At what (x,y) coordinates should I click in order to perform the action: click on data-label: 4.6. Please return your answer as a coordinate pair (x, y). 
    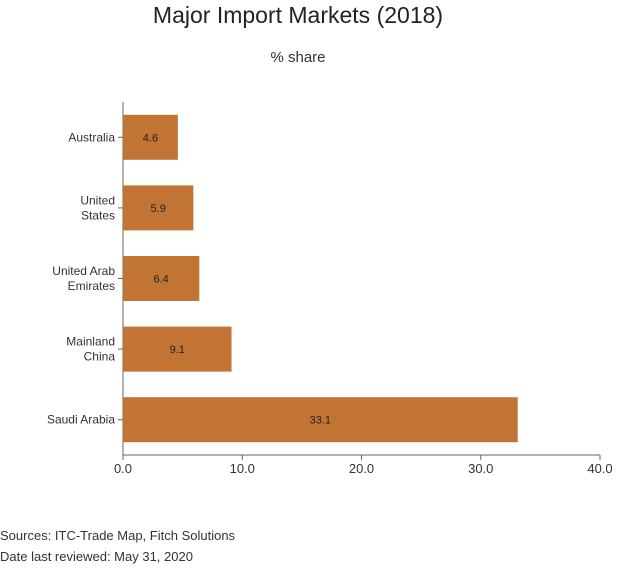
    Looking at the image, I should click on (150, 138).